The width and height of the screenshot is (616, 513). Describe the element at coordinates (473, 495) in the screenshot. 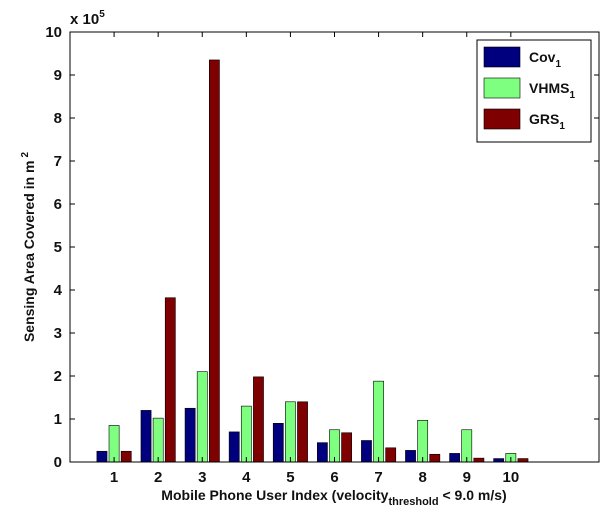

I see `x-axis-label-tail: < 9.0 m/s)` at that location.